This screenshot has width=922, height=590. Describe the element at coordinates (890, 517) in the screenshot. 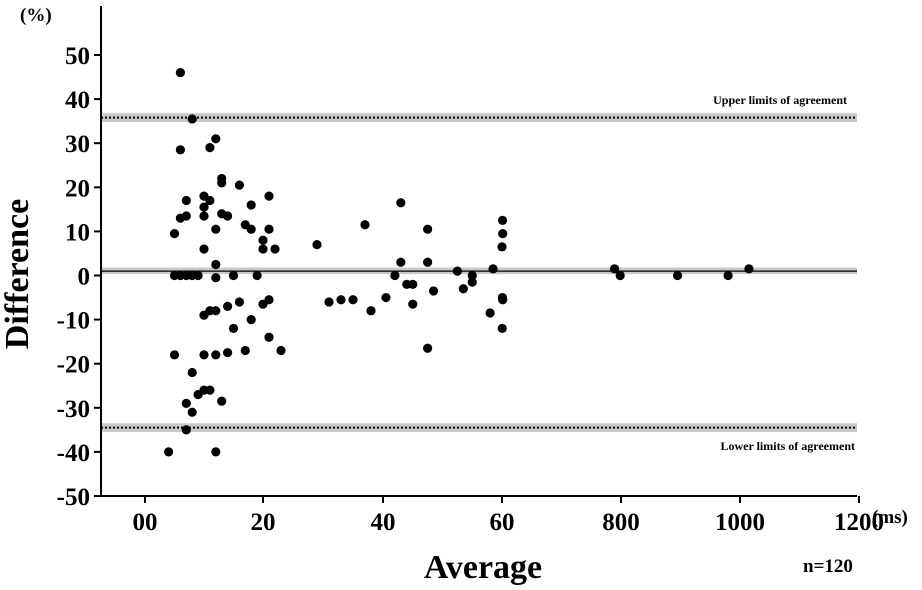

I see `x-unit-label: (ms)` at that location.